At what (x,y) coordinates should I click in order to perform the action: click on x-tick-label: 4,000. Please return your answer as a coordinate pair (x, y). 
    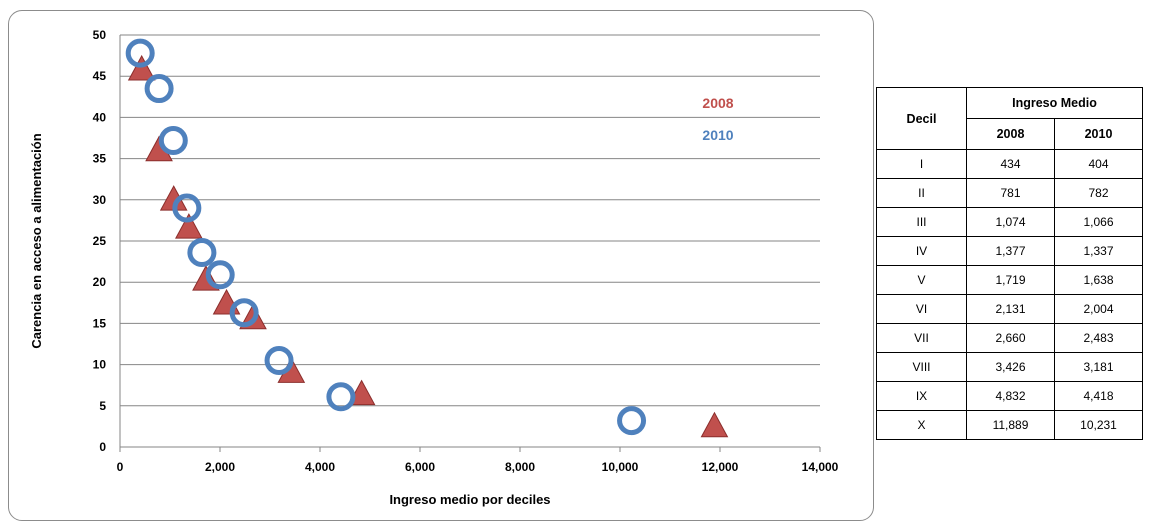
    Looking at the image, I should click on (320, 467).